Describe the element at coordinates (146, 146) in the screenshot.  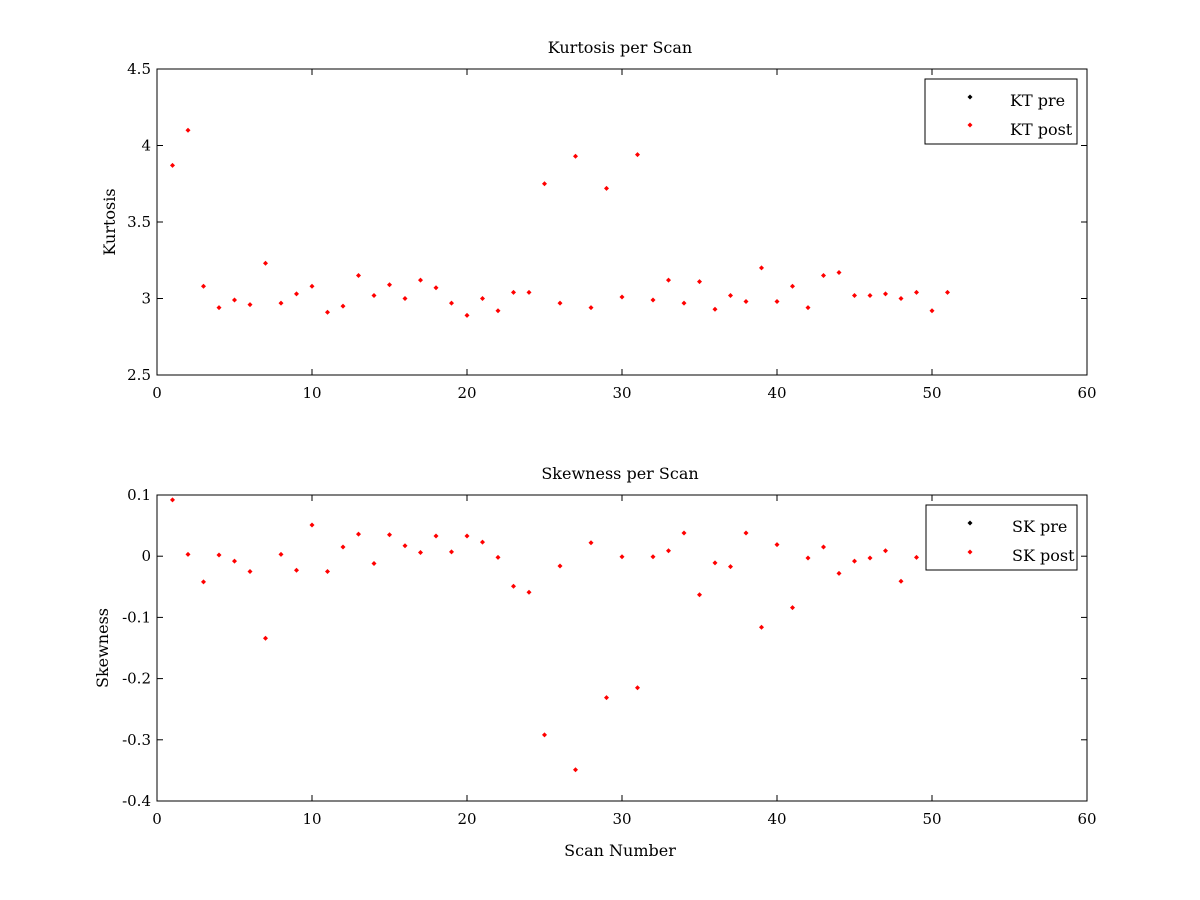
I see `kurtosis-y-tick-label: 4` at that location.